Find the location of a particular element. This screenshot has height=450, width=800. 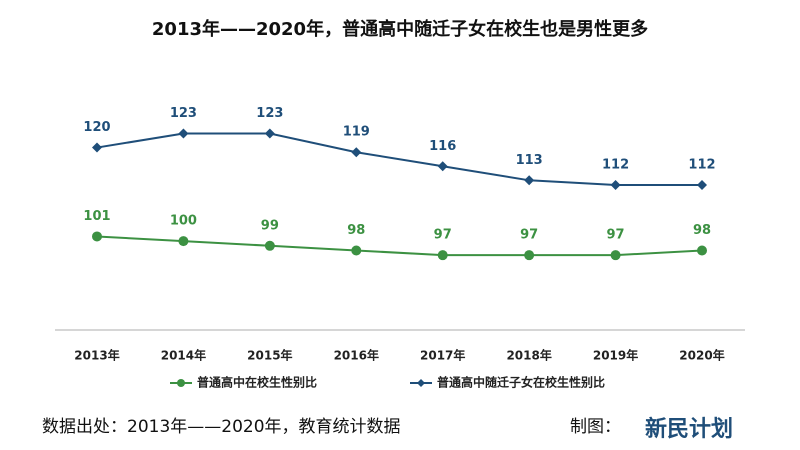

source-note: 数据出处：2013年——2020年，教育统计数据 is located at coordinates (221, 427).